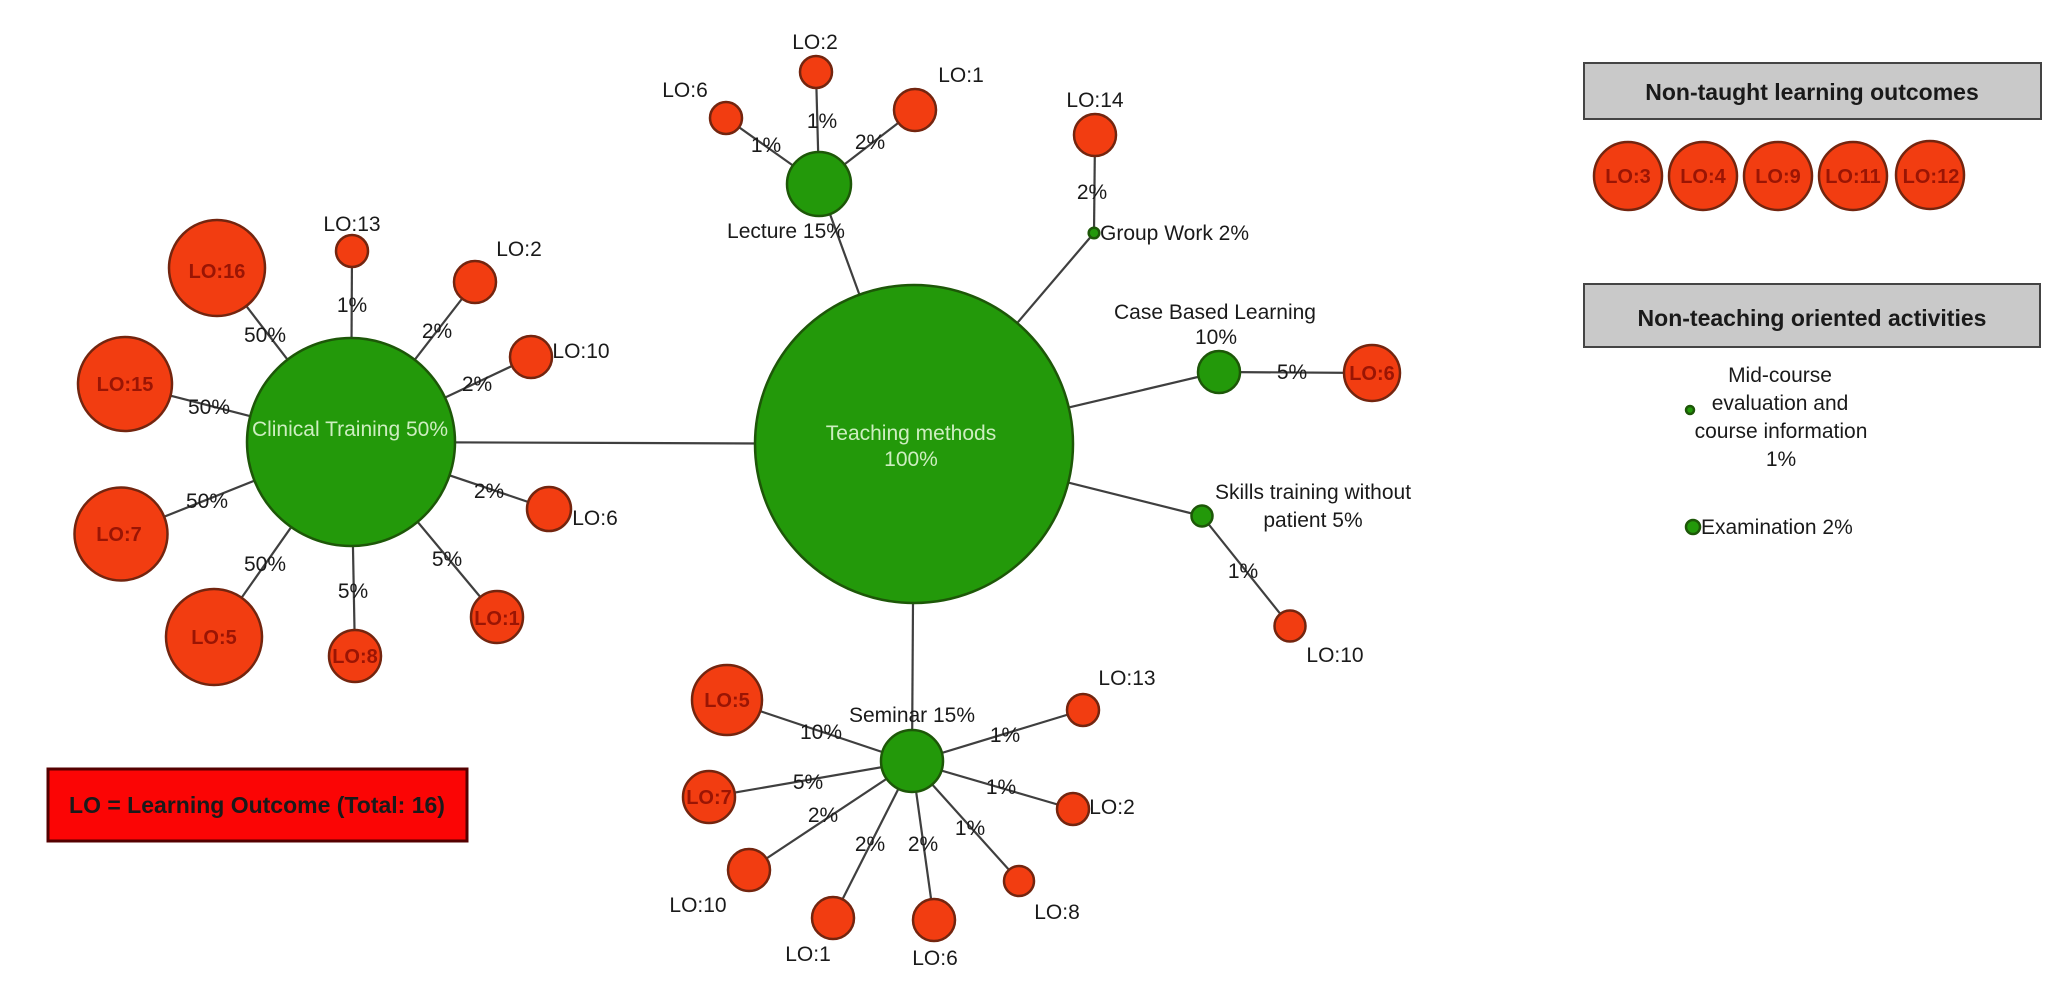 This screenshot has height=1001, width=2059. Describe the element at coordinates (1781, 431) in the screenshot. I see `svg-text: course information` at that location.